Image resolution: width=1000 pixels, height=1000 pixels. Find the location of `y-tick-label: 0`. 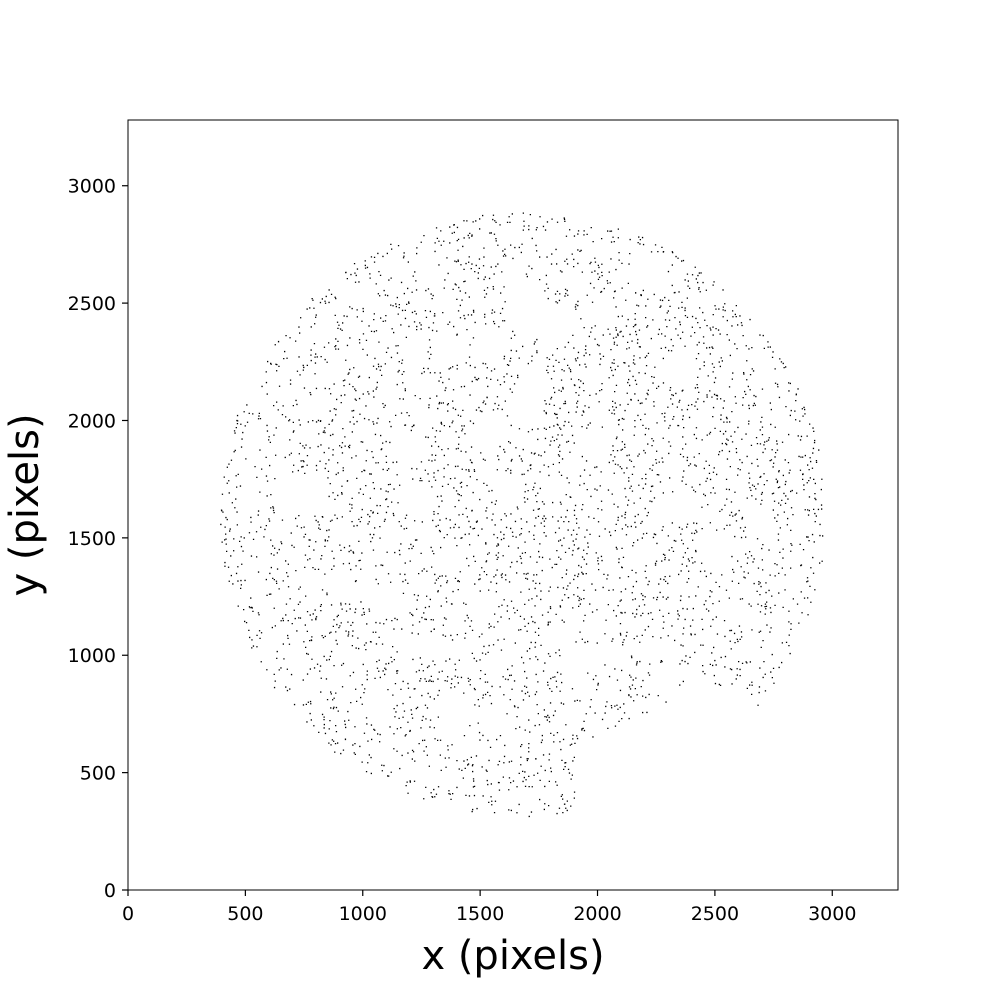

y-tick-label: 0 is located at coordinates (110, 891).